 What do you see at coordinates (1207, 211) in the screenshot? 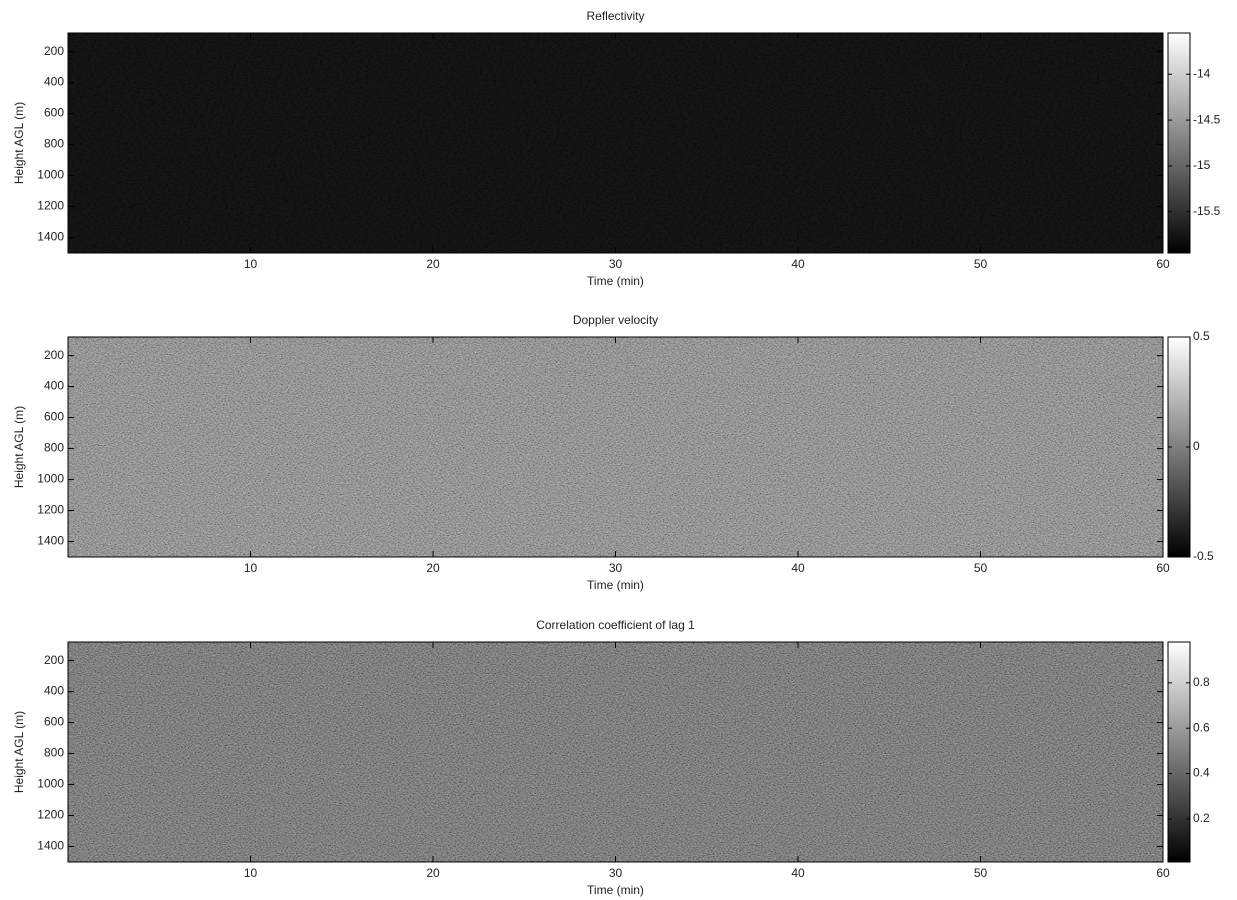
I see `colorbar-tick-label: -15.5` at bounding box center [1207, 211].